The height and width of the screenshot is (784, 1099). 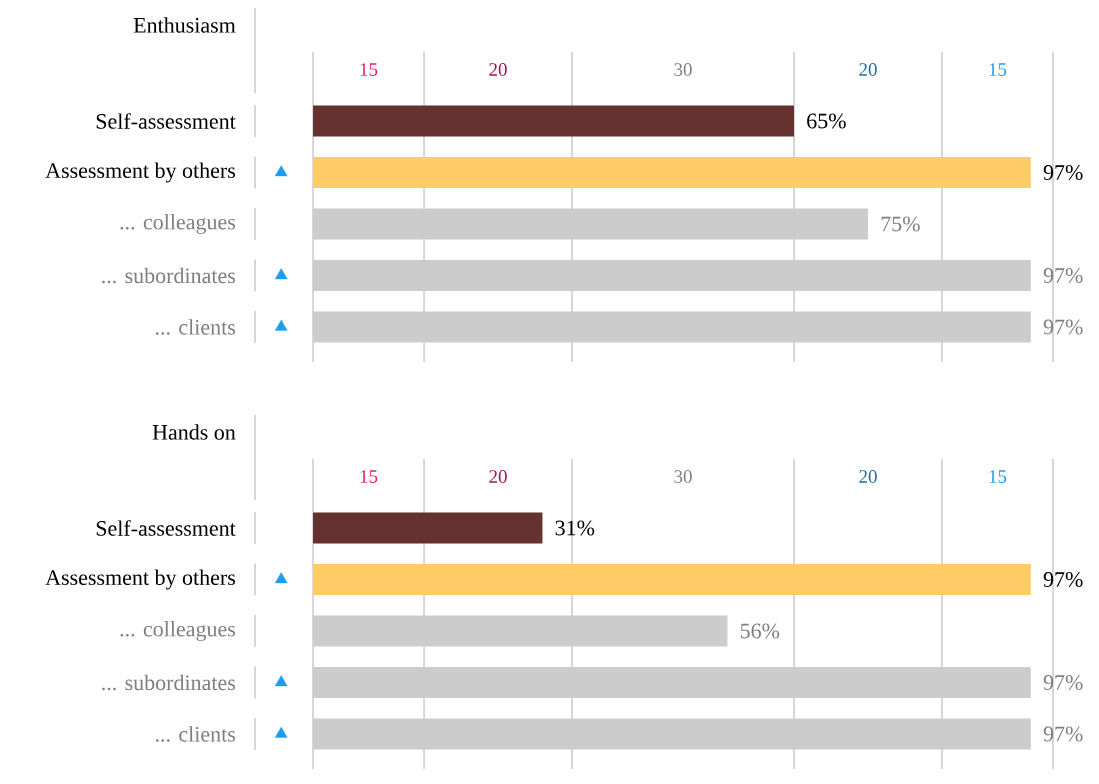 What do you see at coordinates (760, 631) in the screenshot?
I see `data-label: 56%` at bounding box center [760, 631].